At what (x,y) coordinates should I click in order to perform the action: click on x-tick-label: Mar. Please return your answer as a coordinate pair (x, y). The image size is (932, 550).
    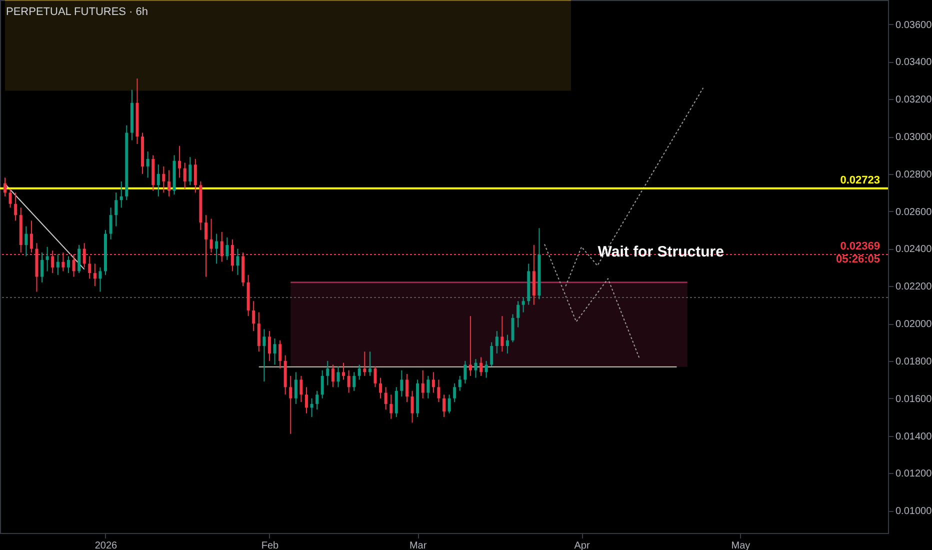
    Looking at the image, I should click on (418, 545).